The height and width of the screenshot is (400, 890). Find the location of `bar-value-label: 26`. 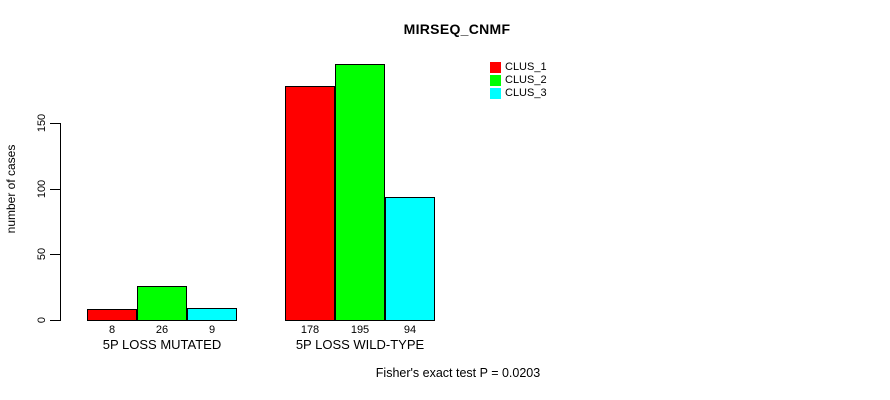

bar-value-label: 26 is located at coordinates (162, 330).